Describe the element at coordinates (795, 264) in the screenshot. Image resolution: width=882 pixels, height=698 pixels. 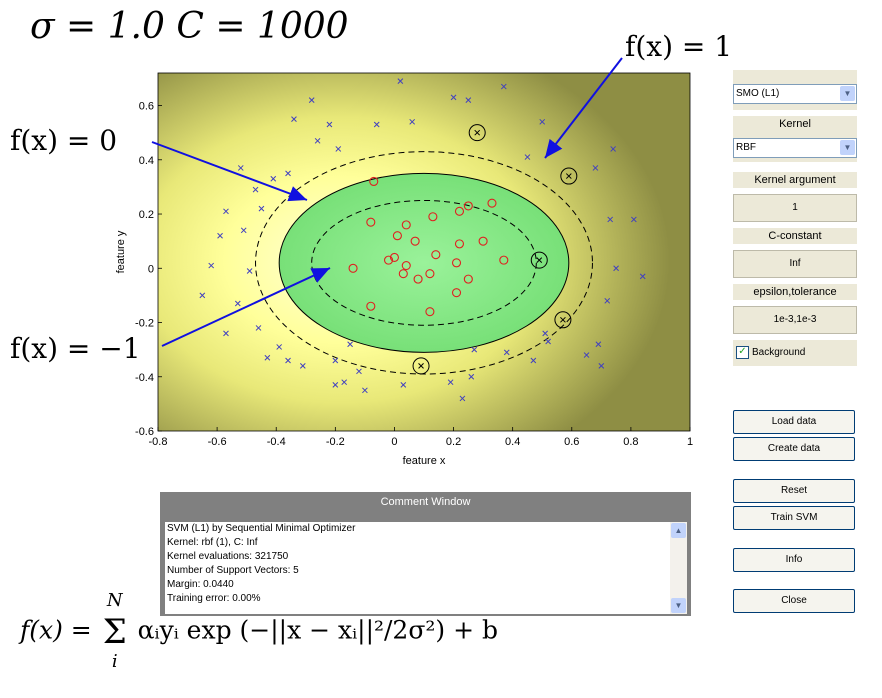
I see `c-constant-field: Inf` at that location.